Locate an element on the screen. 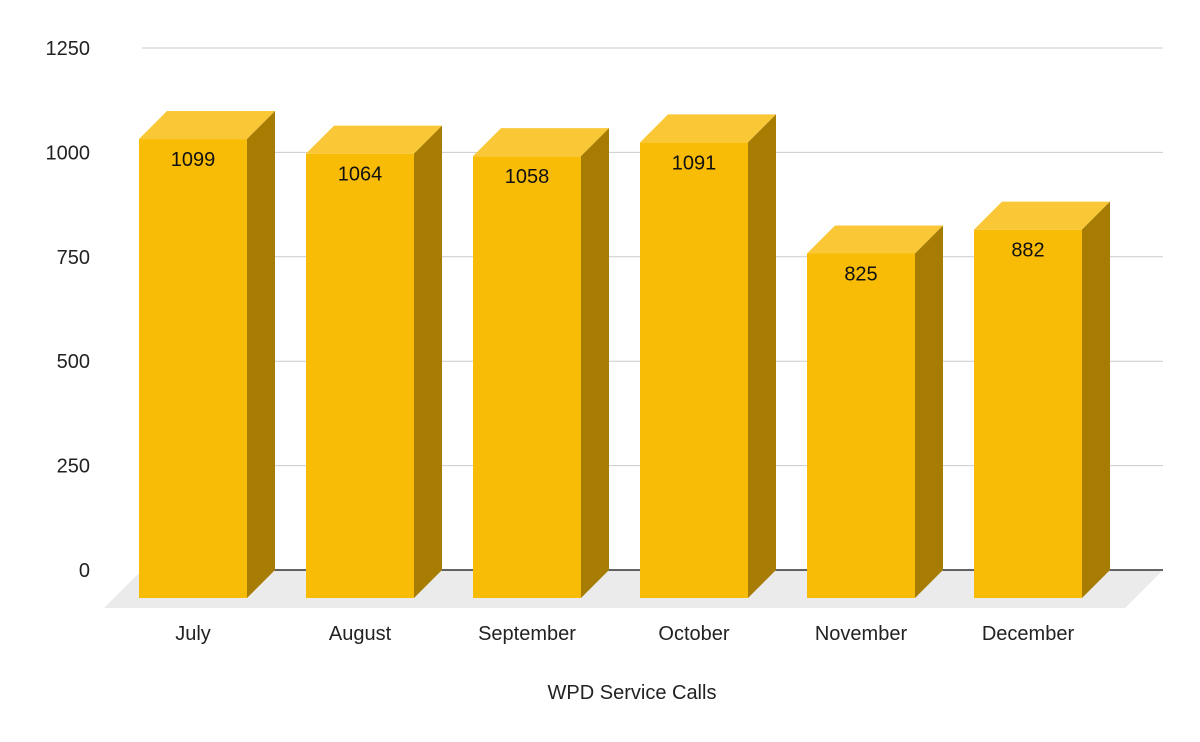  bar: 1091 is located at coordinates (708, 356).